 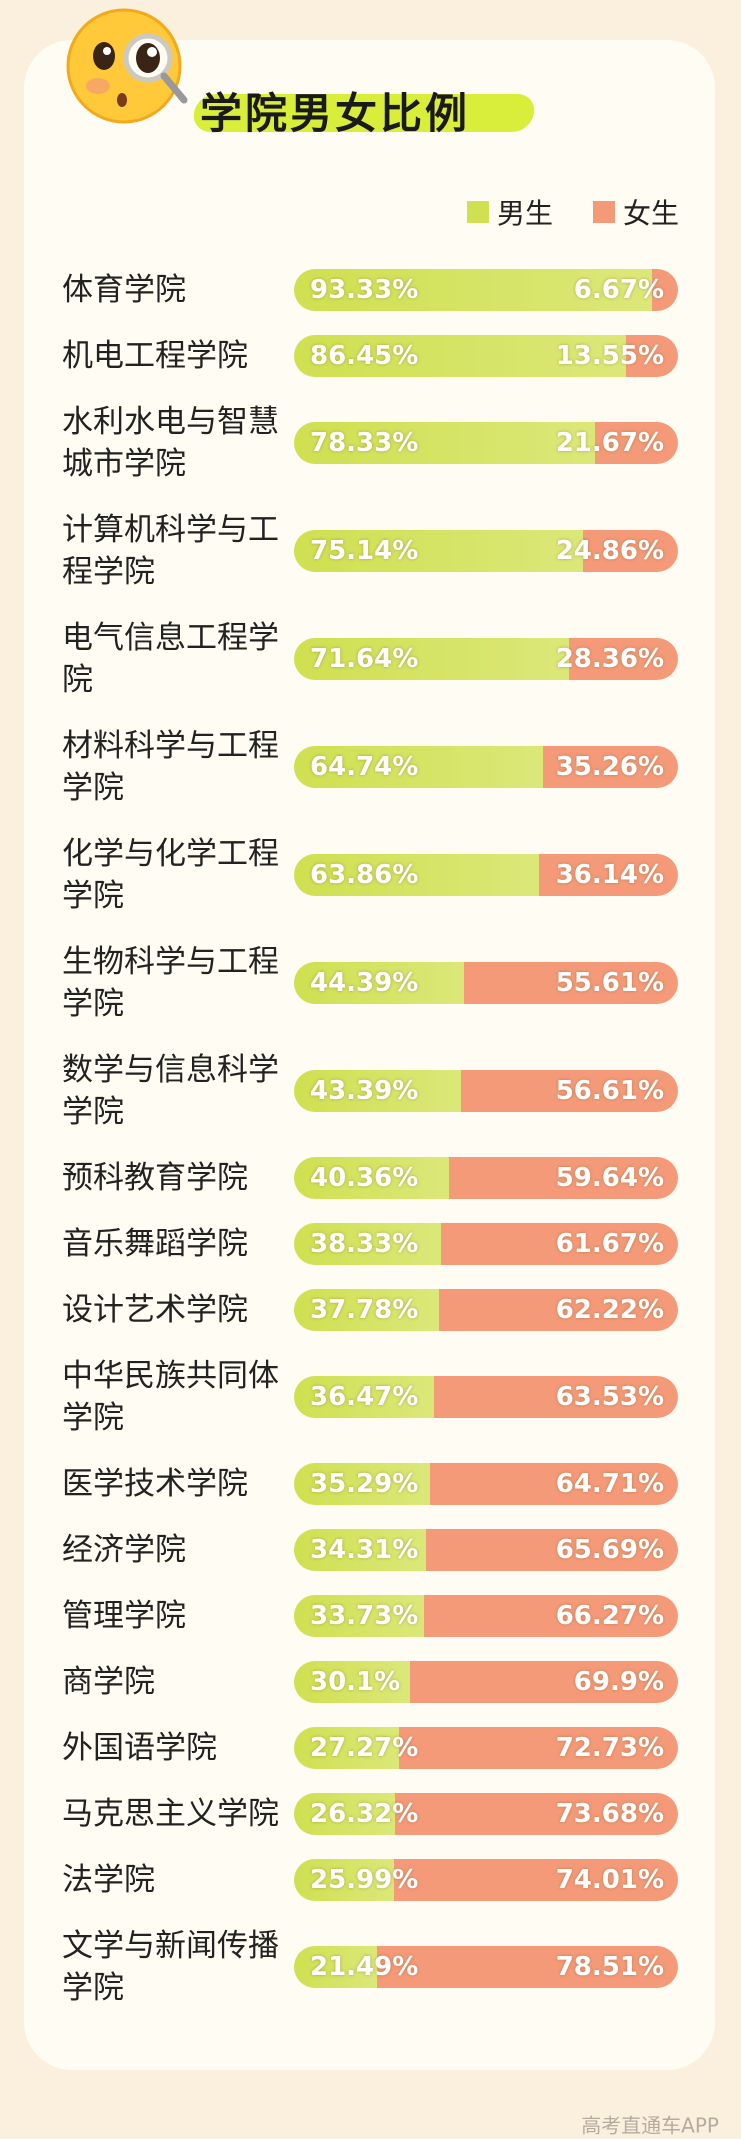 What do you see at coordinates (609, 1814) in the screenshot?
I see `value-label: 73.68%` at bounding box center [609, 1814].